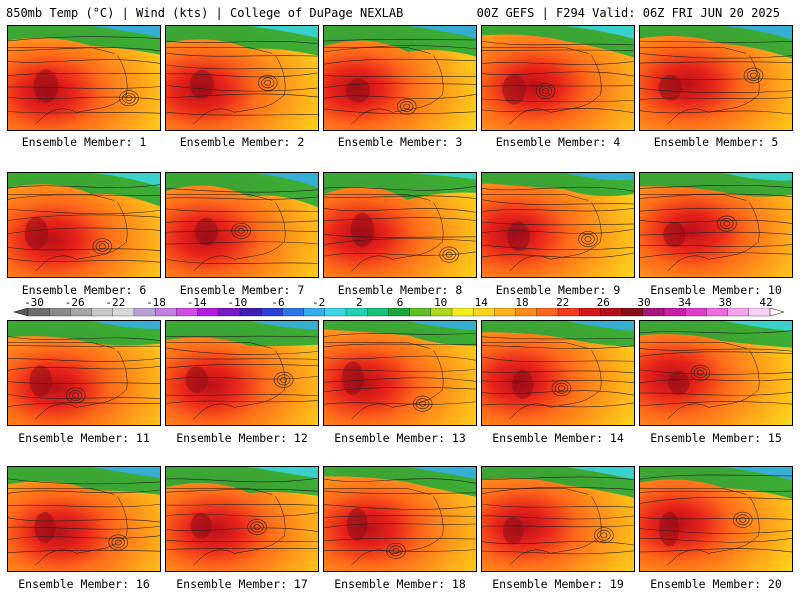 This screenshot has width=800, height=600. I want to click on colorbar-max-arrow, so click(777, 312).